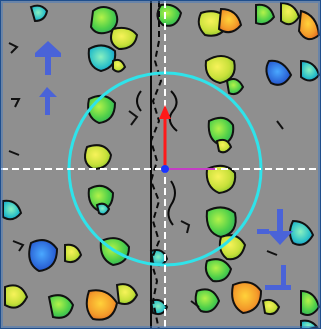  I want to click on gizmo-origin, so click(165, 169).